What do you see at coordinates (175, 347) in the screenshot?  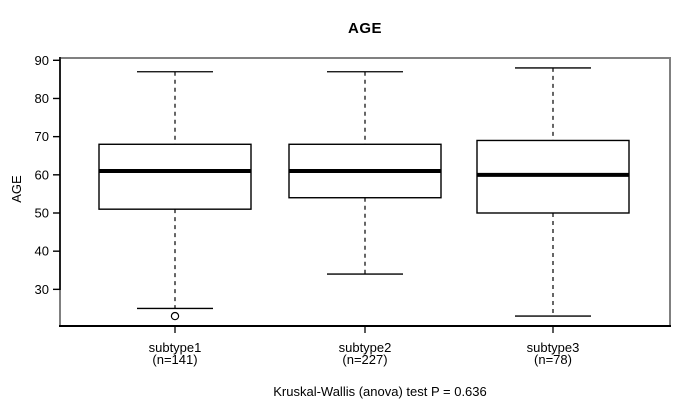 I see `category-label: subtype1` at bounding box center [175, 347].